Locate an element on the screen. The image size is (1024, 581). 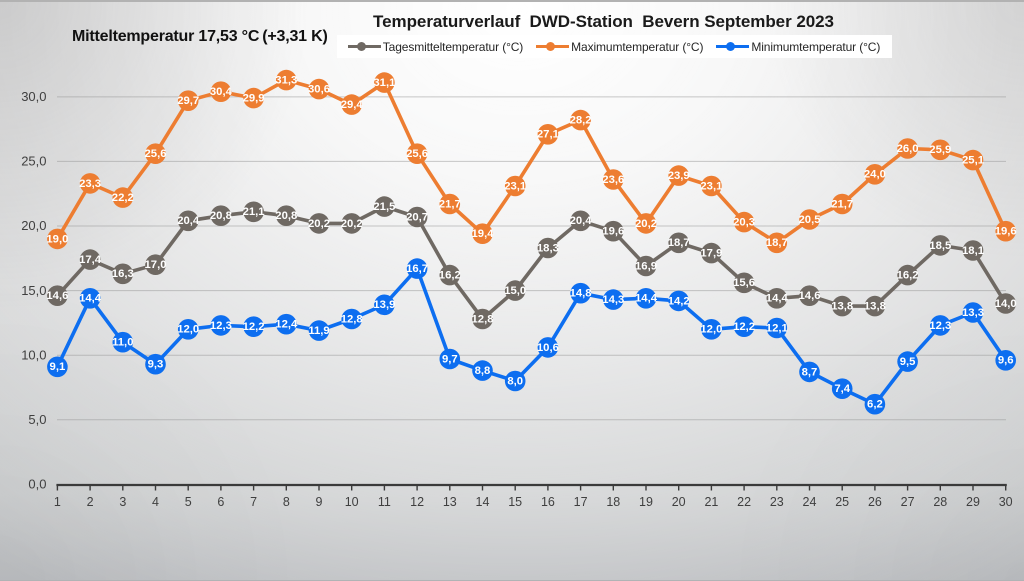
svg-text: 9,5 is located at coordinates (908, 362).